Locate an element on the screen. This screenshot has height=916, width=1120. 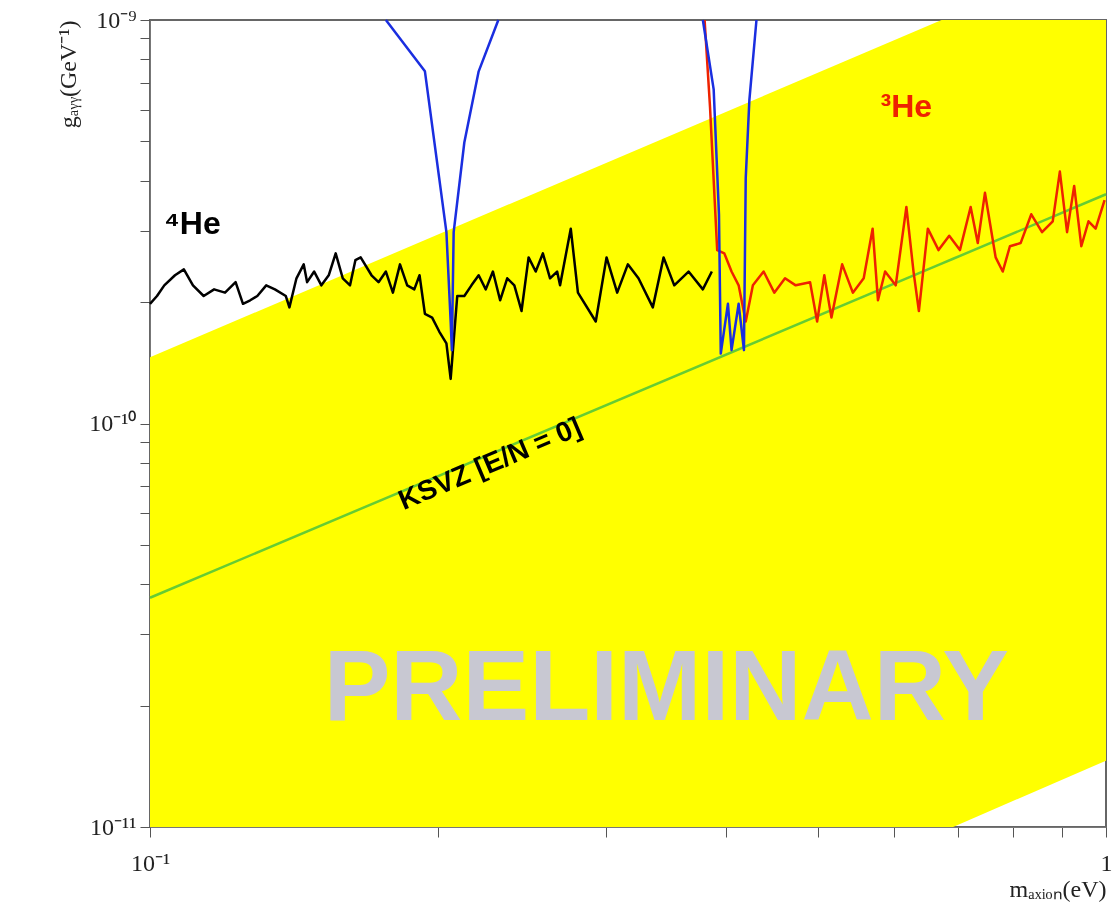
y-tick-label: 10⁻¹¹ is located at coordinates (113, 826).